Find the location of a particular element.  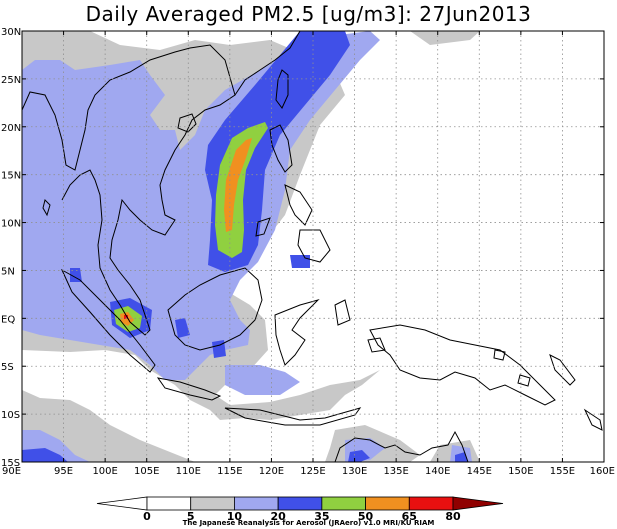

colorbar-label: 20 is located at coordinates (278, 516).